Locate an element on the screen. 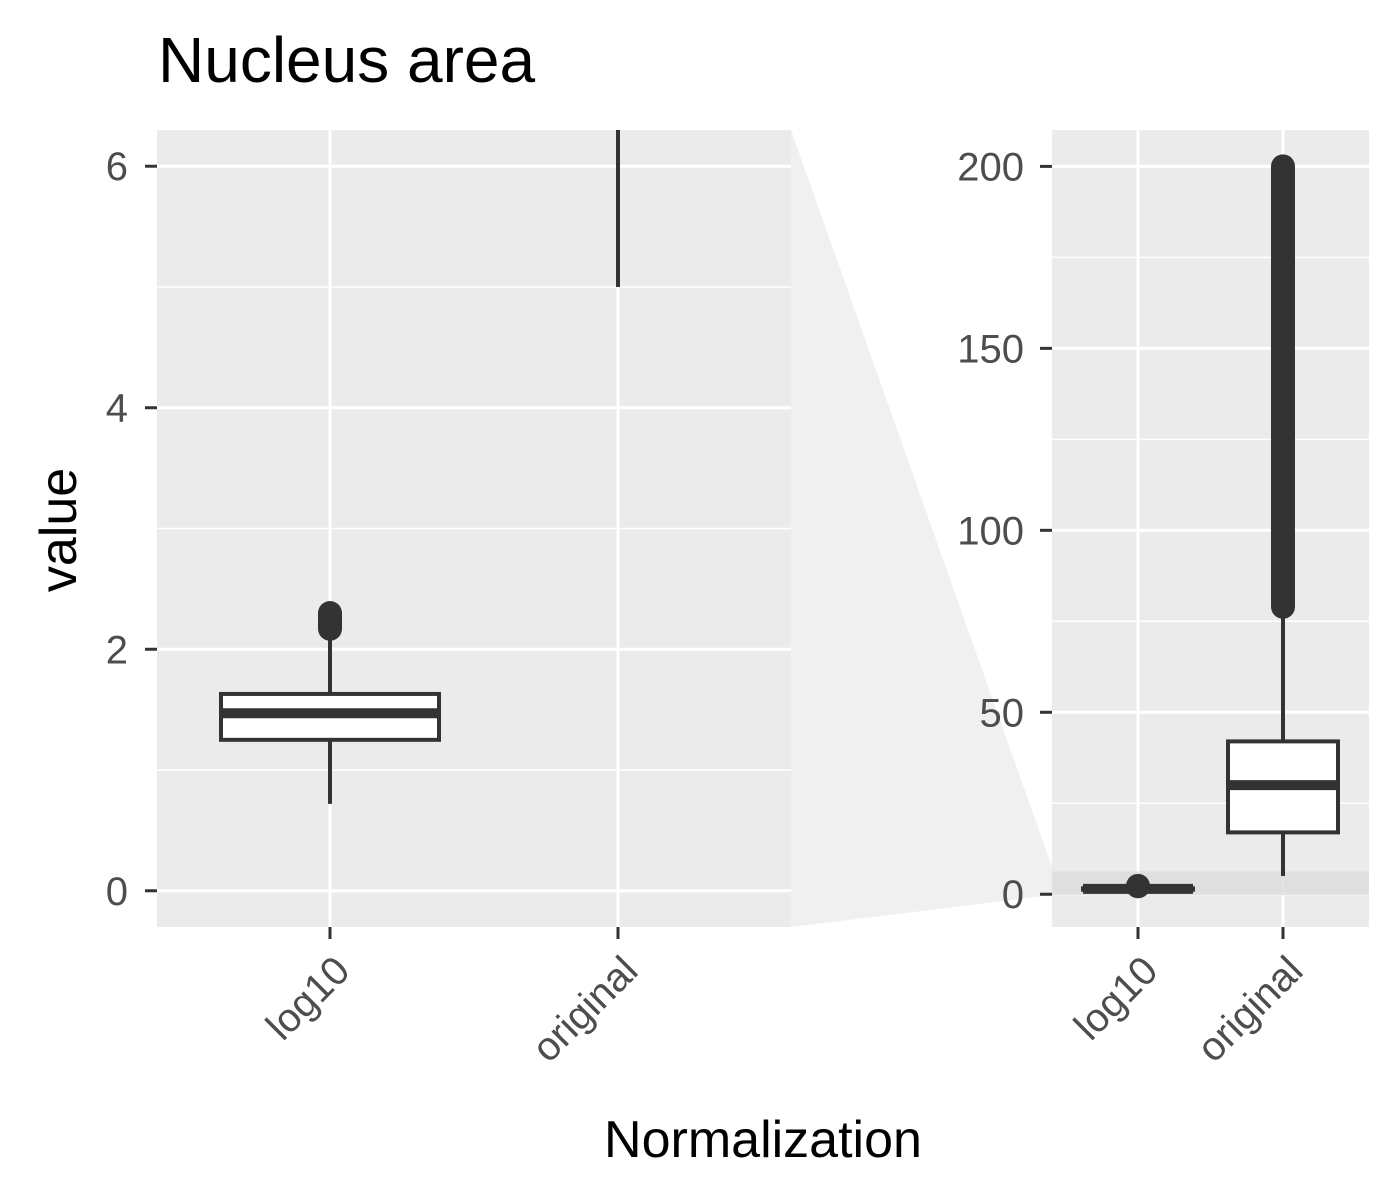 The width and height of the screenshot is (1400, 1200). y-tick-label: 4 is located at coordinates (117, 409).